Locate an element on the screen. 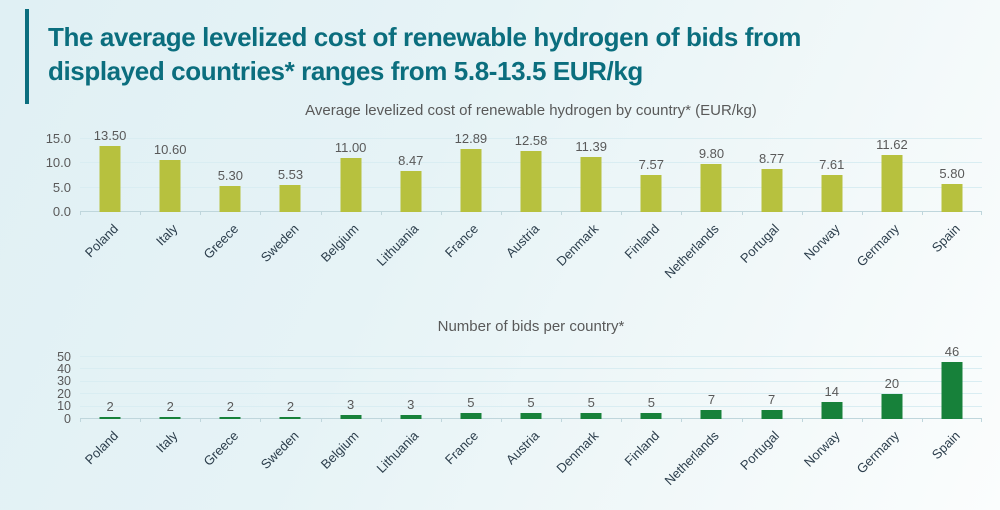 Image resolution: width=1000 pixels, height=510 pixels. bar-column-italy: 2 is located at coordinates (170, 388).